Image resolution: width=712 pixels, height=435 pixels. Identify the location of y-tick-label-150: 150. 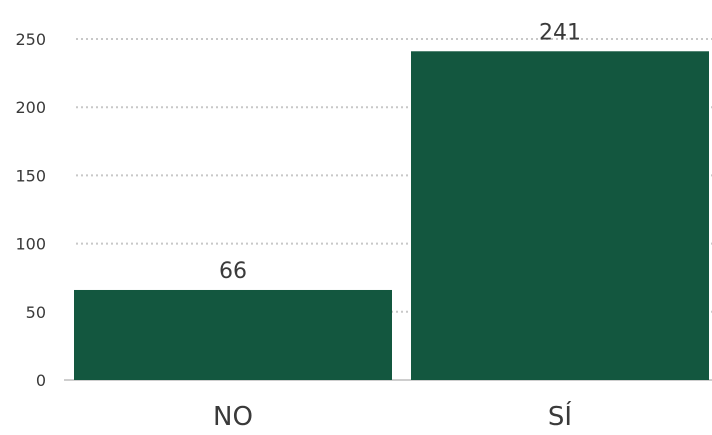
(30, 175).